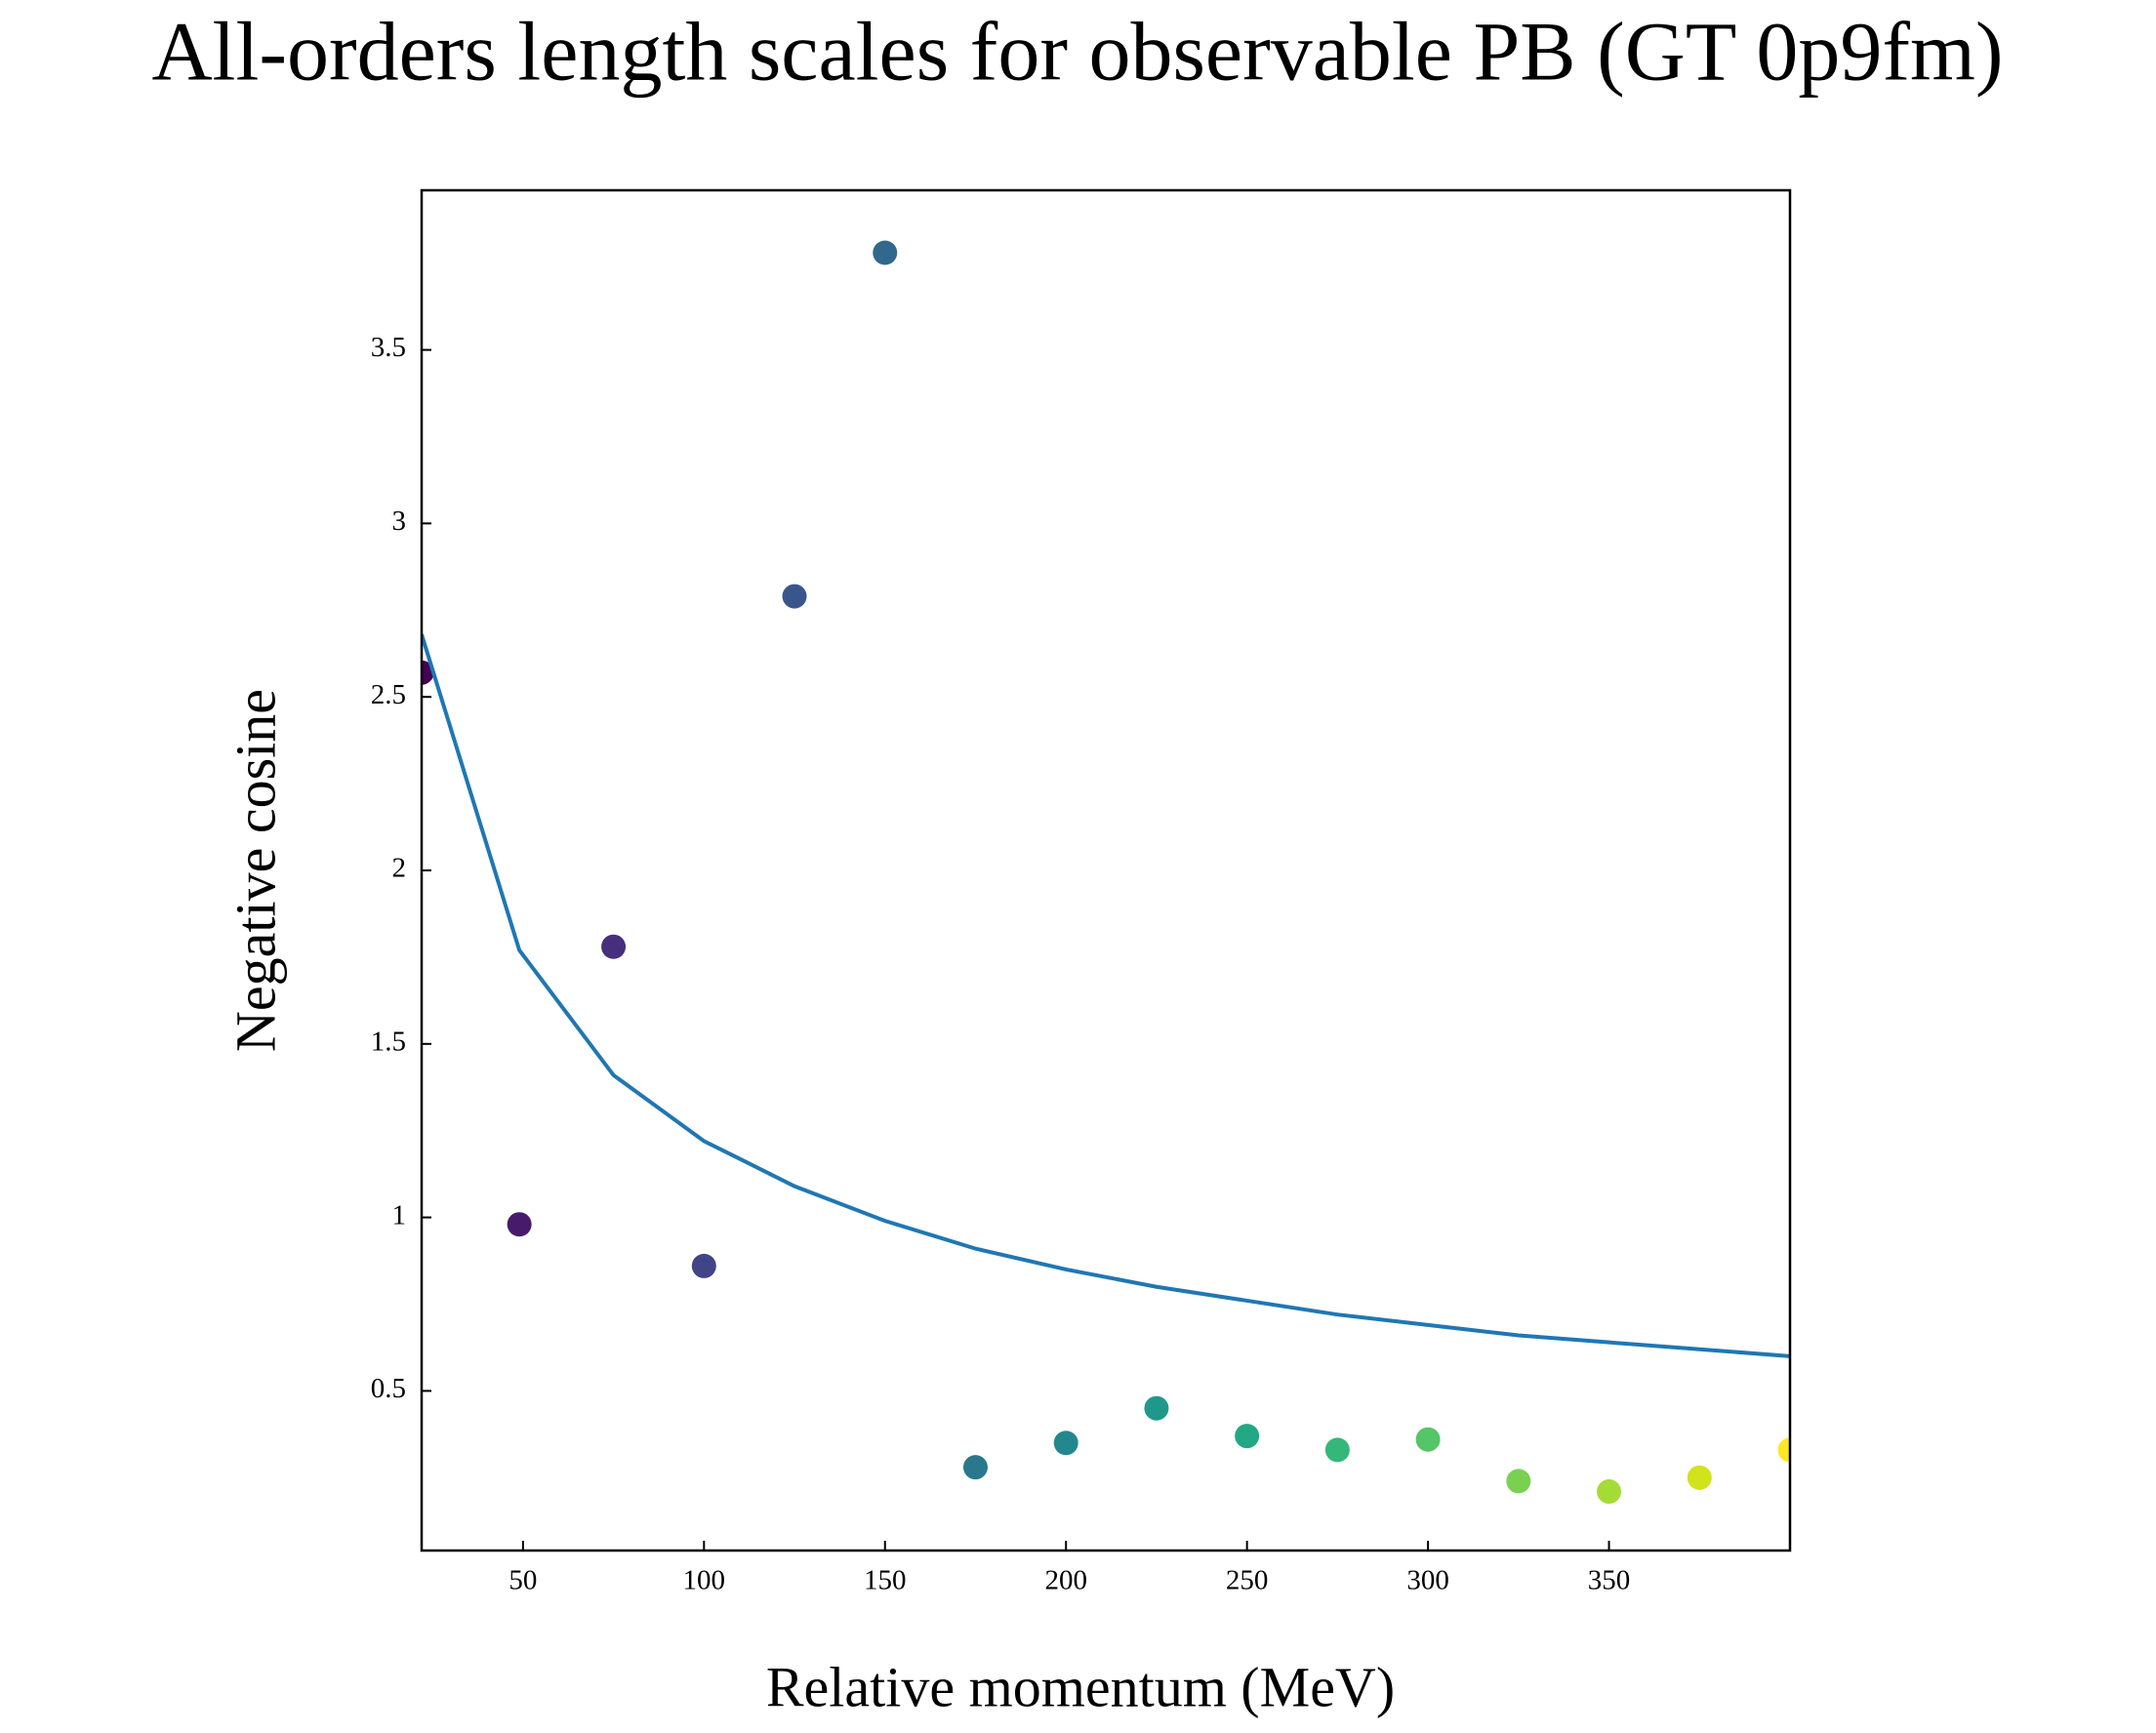  Describe the element at coordinates (1065, 1580) in the screenshot. I see `x-tick-label: 200` at that location.